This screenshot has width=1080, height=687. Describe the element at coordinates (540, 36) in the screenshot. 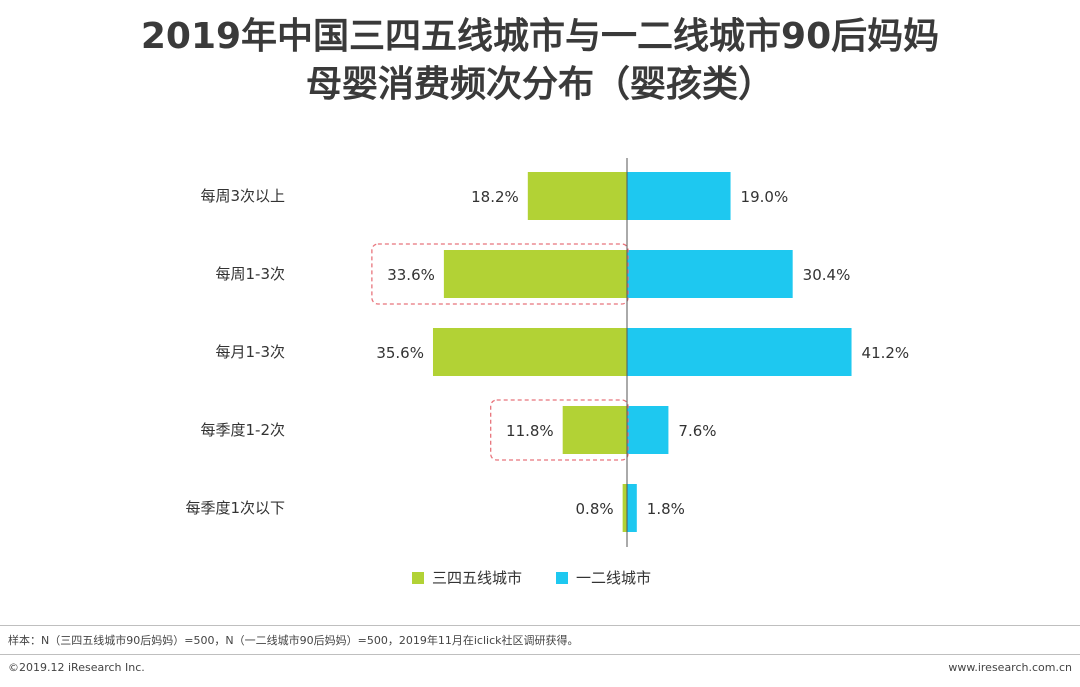

I see `chart-title-line-1: 2019年中国三四五线城市与一二线城市90后妈妈` at that location.